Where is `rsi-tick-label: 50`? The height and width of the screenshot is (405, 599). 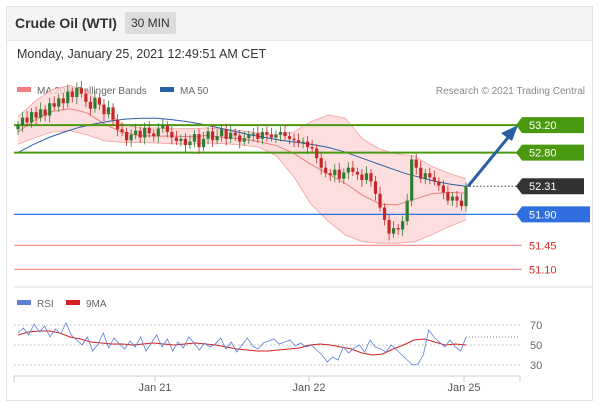
rsi-tick-label: 50 is located at coordinates (536, 346).